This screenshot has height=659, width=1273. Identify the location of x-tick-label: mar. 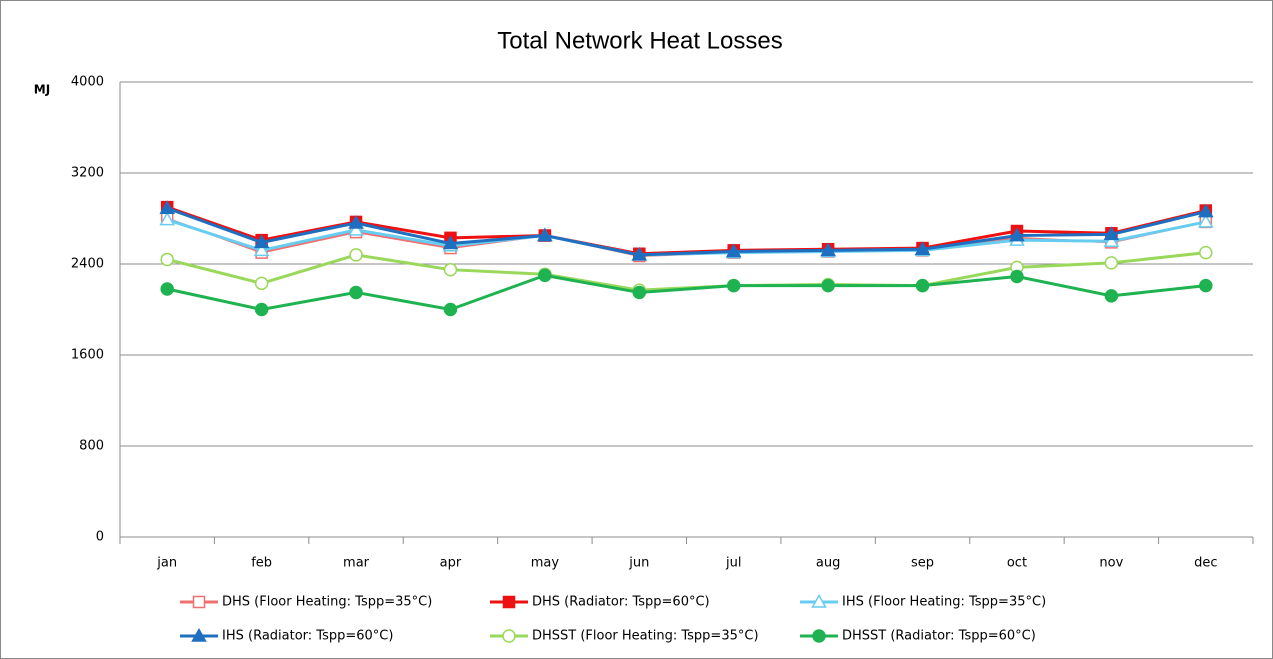
(356, 563).